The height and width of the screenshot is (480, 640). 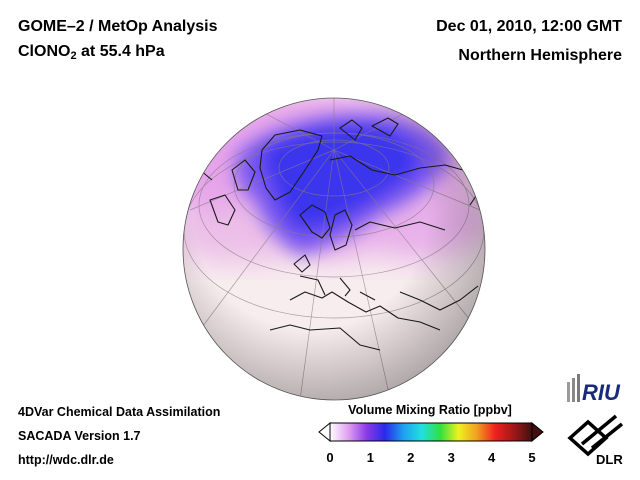 I want to click on riu-logo: RIU, so click(x=594, y=389).